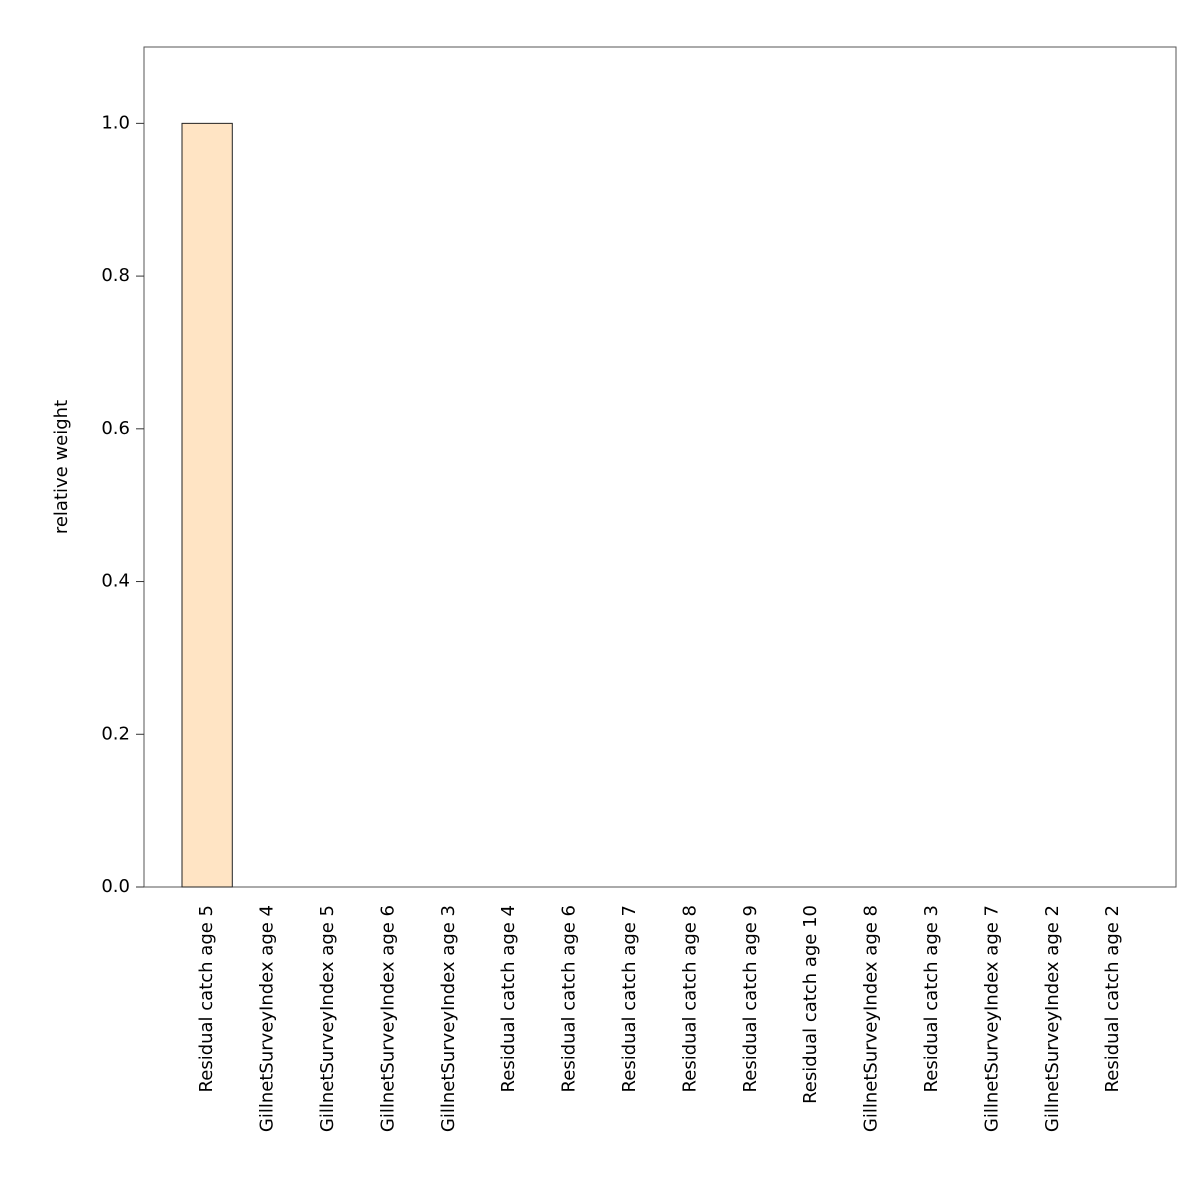 Image resolution: width=1200 pixels, height=1200 pixels. I want to click on y-tick-label: 0.6, so click(115, 428).